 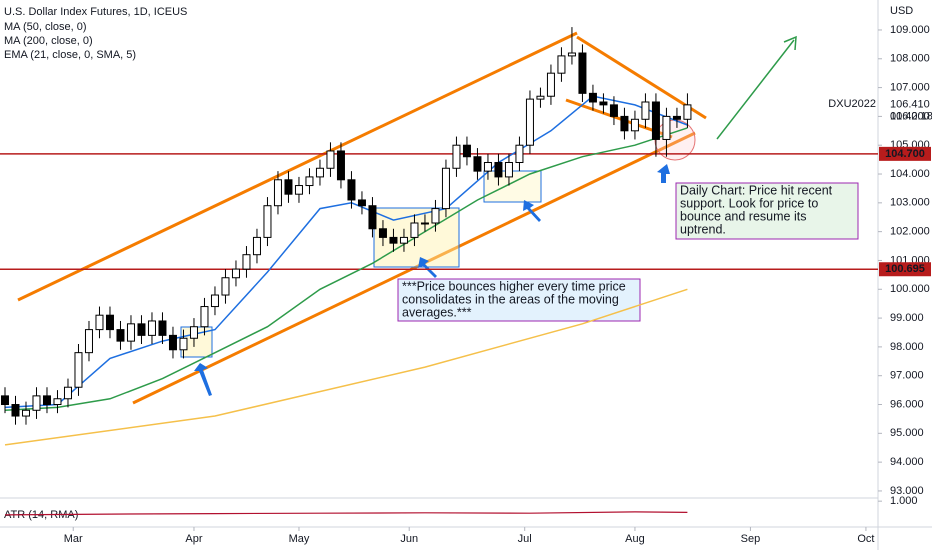 What do you see at coordinates (907, 318) in the screenshot?
I see `y-tick-label: 99.000` at bounding box center [907, 318].